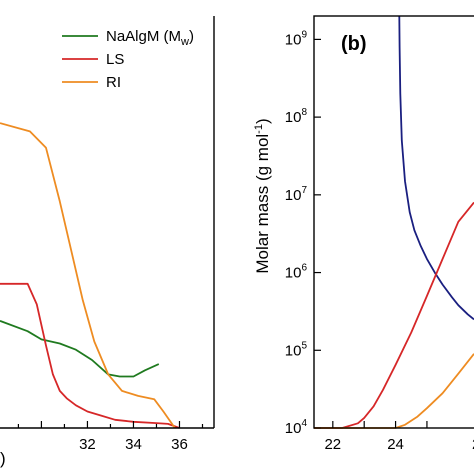  Describe the element at coordinates (150, 38) in the screenshot. I see `legend-label: NaAlgM (Mw)` at that location.